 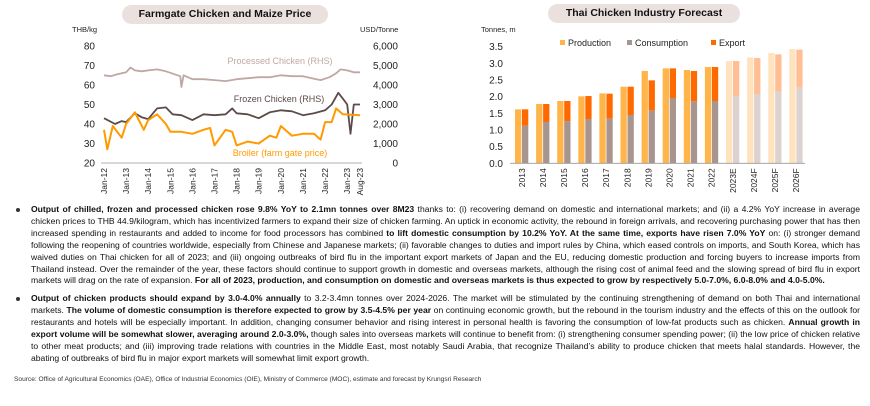 I want to click on x-tick-label: Jan-21, so click(x=303, y=181).